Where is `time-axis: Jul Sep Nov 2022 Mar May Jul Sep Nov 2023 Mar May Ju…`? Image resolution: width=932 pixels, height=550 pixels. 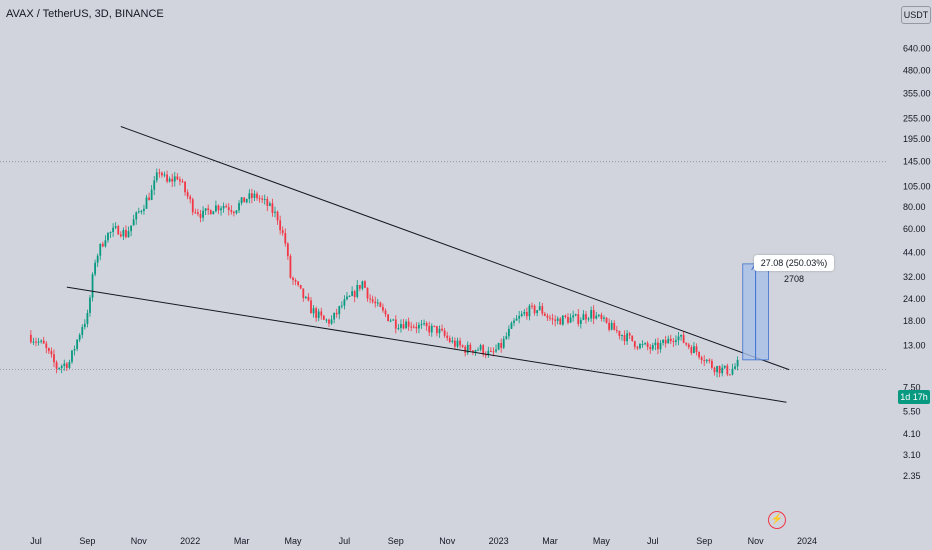 time-axis: Jul Sep Nov 2022 Mar May Jul Sep Nov 2023 Mar May Ju… is located at coordinates (423, 541).